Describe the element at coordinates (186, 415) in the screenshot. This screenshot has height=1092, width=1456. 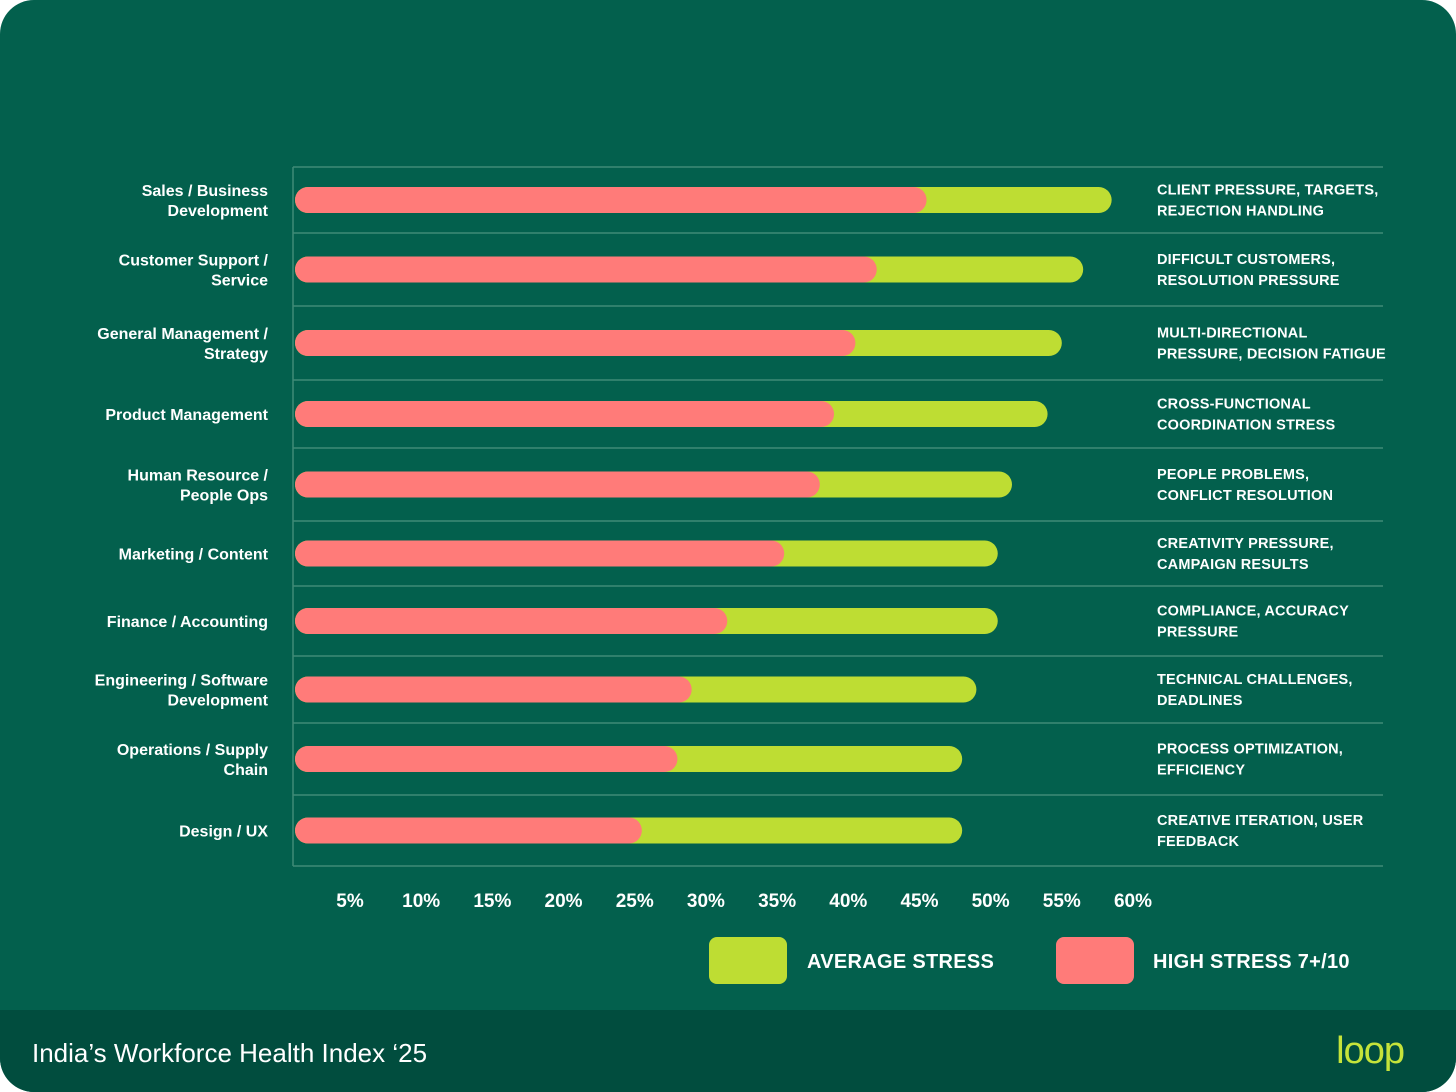
I see `category-label: Product Management` at that location.